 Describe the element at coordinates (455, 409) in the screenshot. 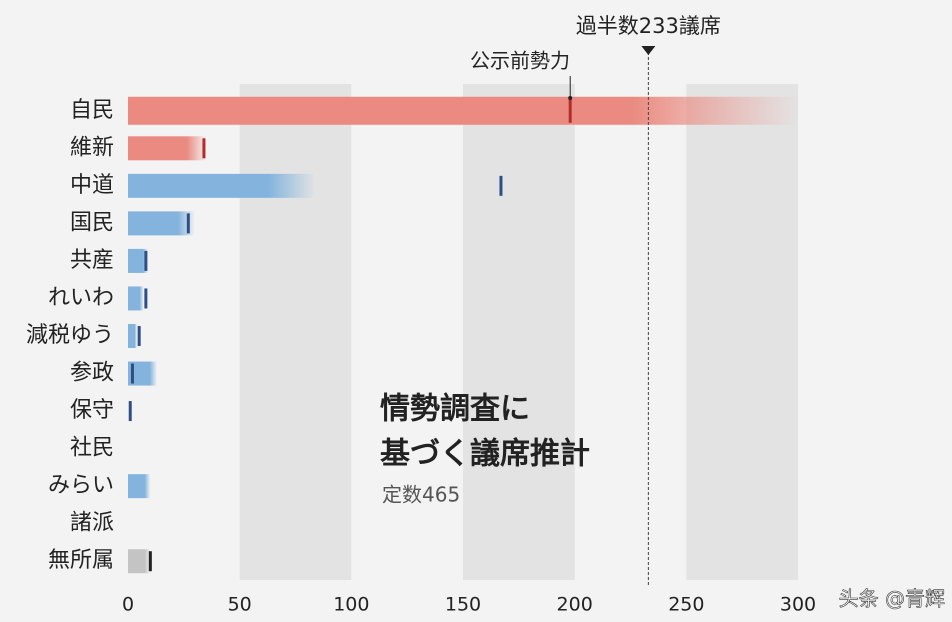

I see `title-line: 情勢調査に` at that location.